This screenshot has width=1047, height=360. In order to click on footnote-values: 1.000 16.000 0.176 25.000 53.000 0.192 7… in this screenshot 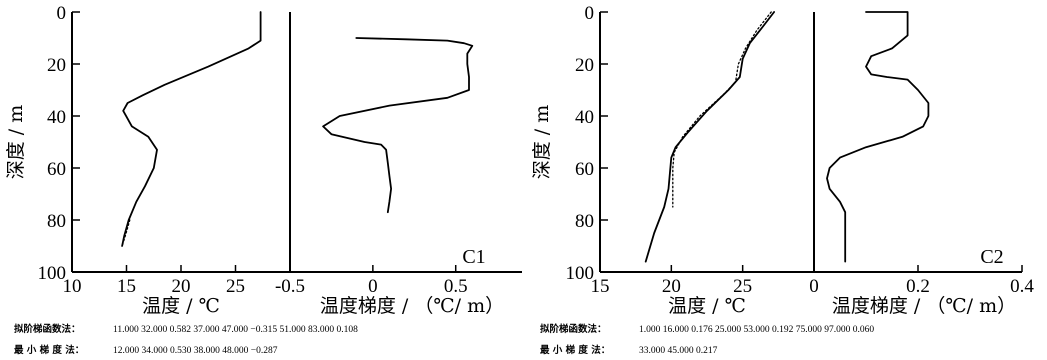, I will do `click(757, 330)`.